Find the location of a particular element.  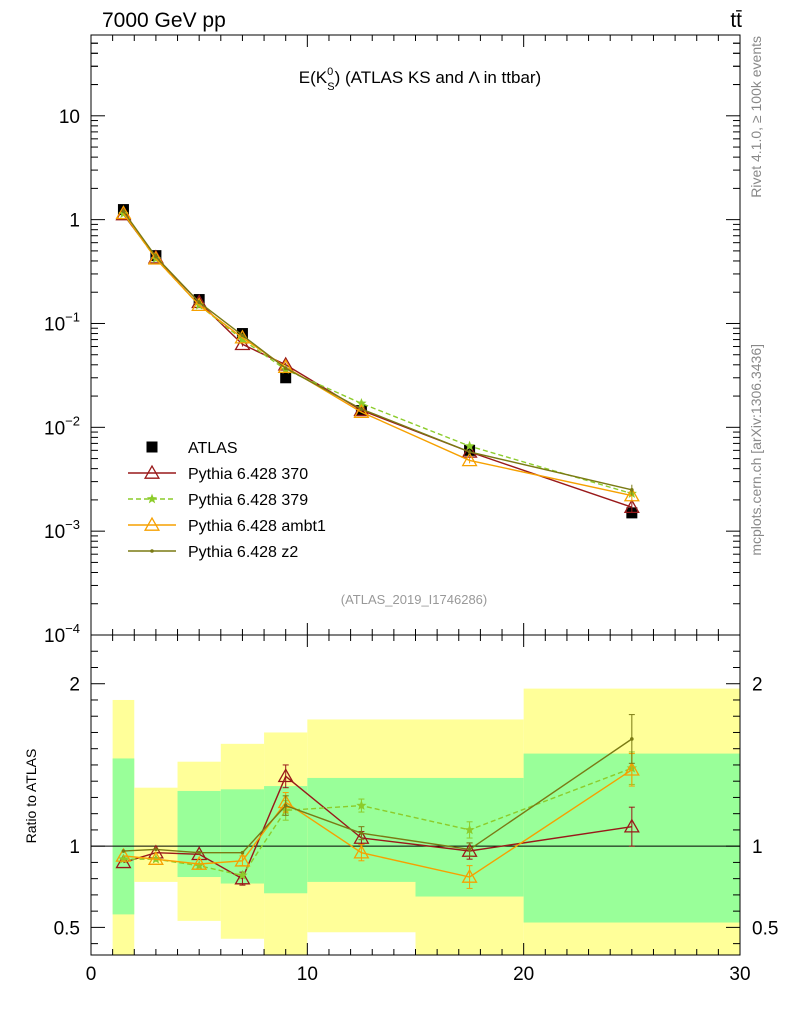

rivet-version-label: Rivet 4.1.0, ≥ 100k events is located at coordinates (756, 117).